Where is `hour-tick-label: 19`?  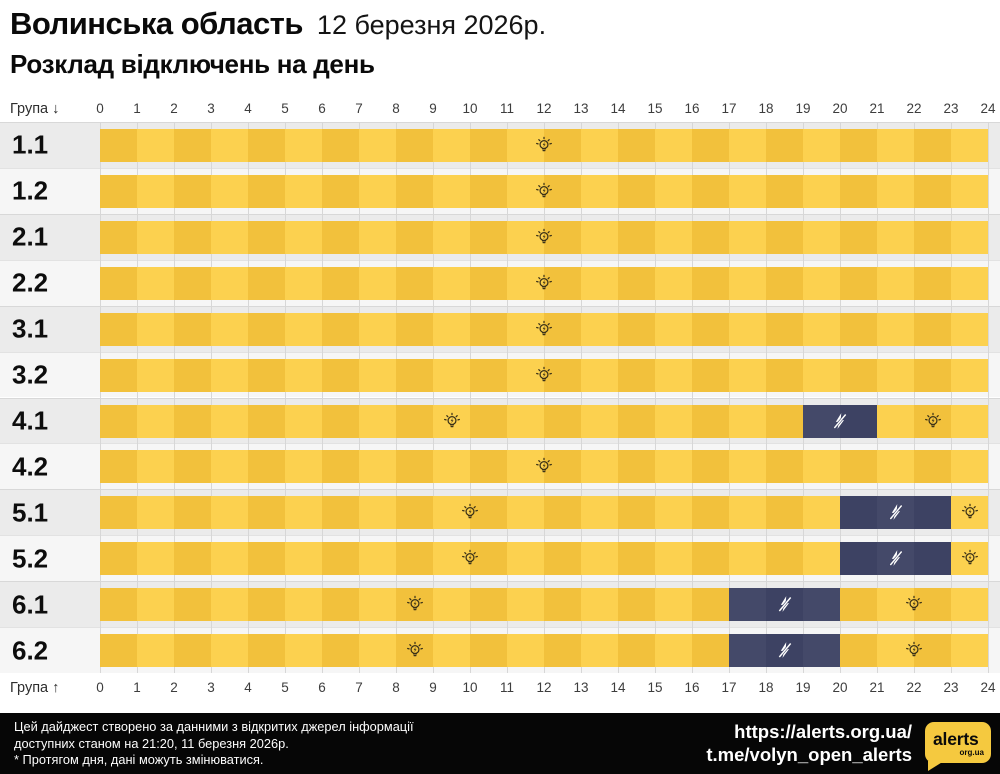 hour-tick-label: 19 is located at coordinates (803, 687).